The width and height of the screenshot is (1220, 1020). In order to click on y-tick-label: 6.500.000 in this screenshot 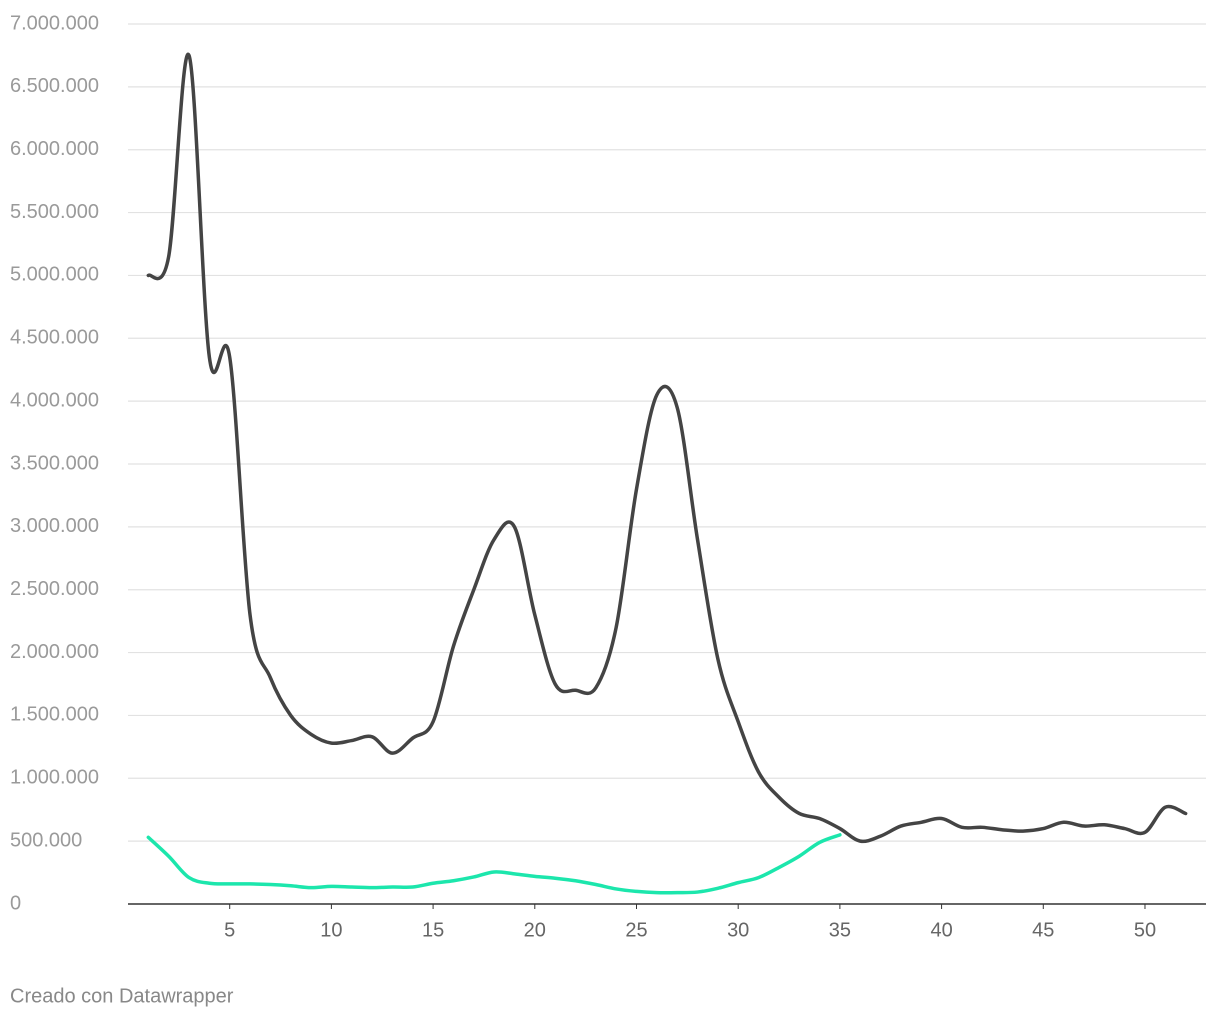, I will do `click(54, 86)`.